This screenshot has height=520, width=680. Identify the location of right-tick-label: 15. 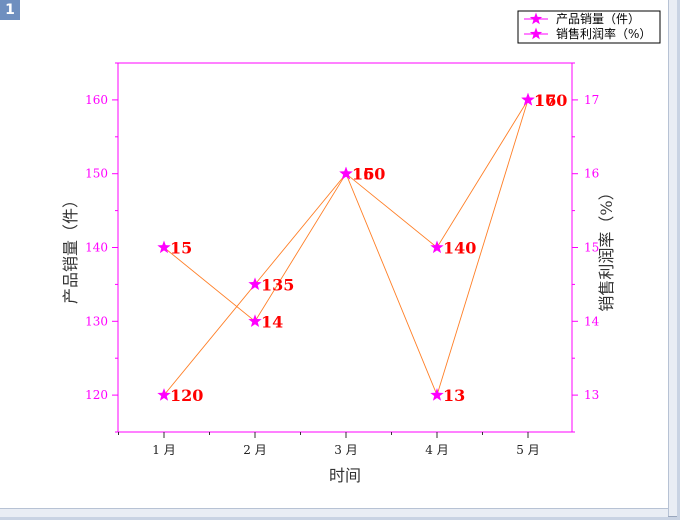
(591, 248).